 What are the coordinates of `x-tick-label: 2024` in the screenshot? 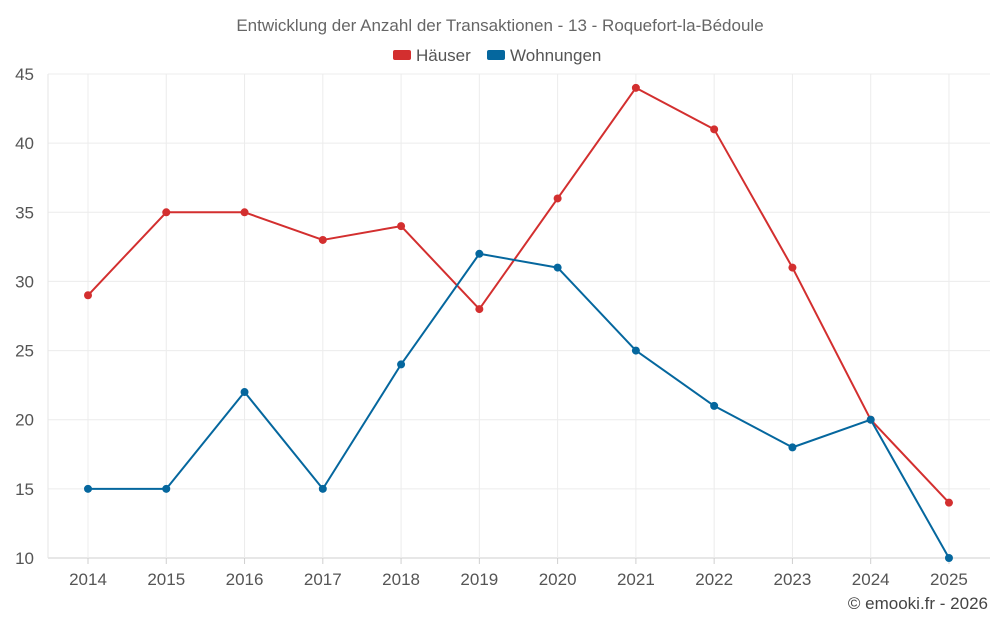 It's located at (871, 579).